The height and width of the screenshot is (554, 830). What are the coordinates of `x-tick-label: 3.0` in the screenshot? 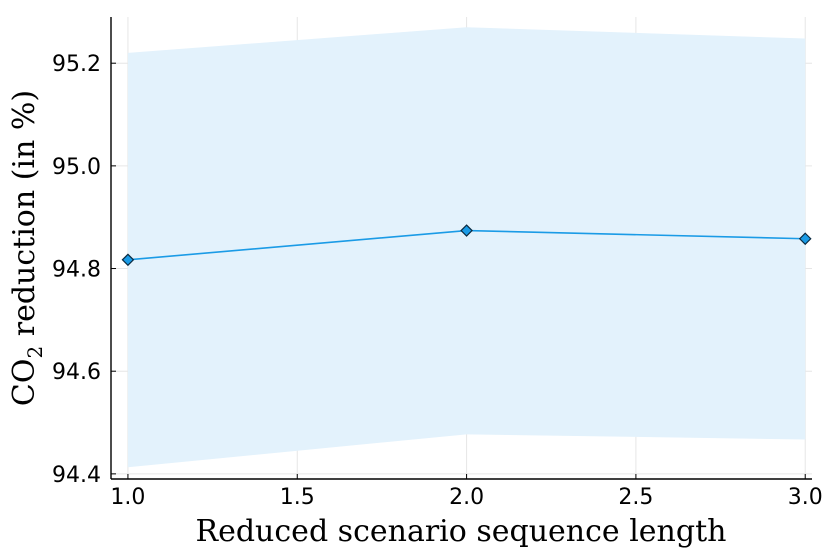 It's located at (805, 497).